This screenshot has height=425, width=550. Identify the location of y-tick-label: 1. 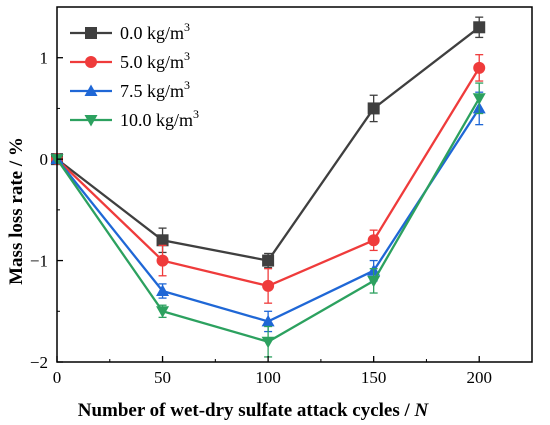
(44, 58).